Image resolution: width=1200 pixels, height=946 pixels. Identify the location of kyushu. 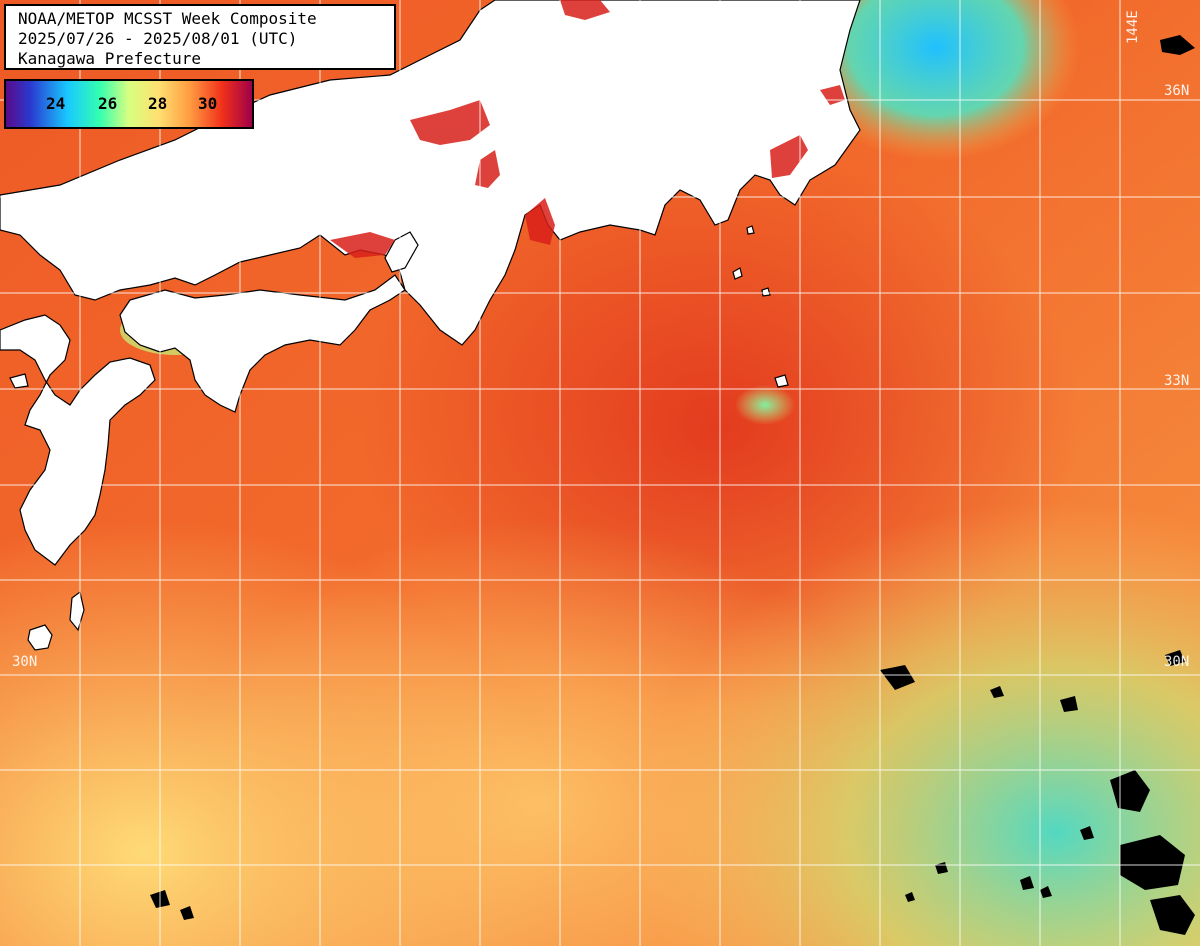
(78, 440).